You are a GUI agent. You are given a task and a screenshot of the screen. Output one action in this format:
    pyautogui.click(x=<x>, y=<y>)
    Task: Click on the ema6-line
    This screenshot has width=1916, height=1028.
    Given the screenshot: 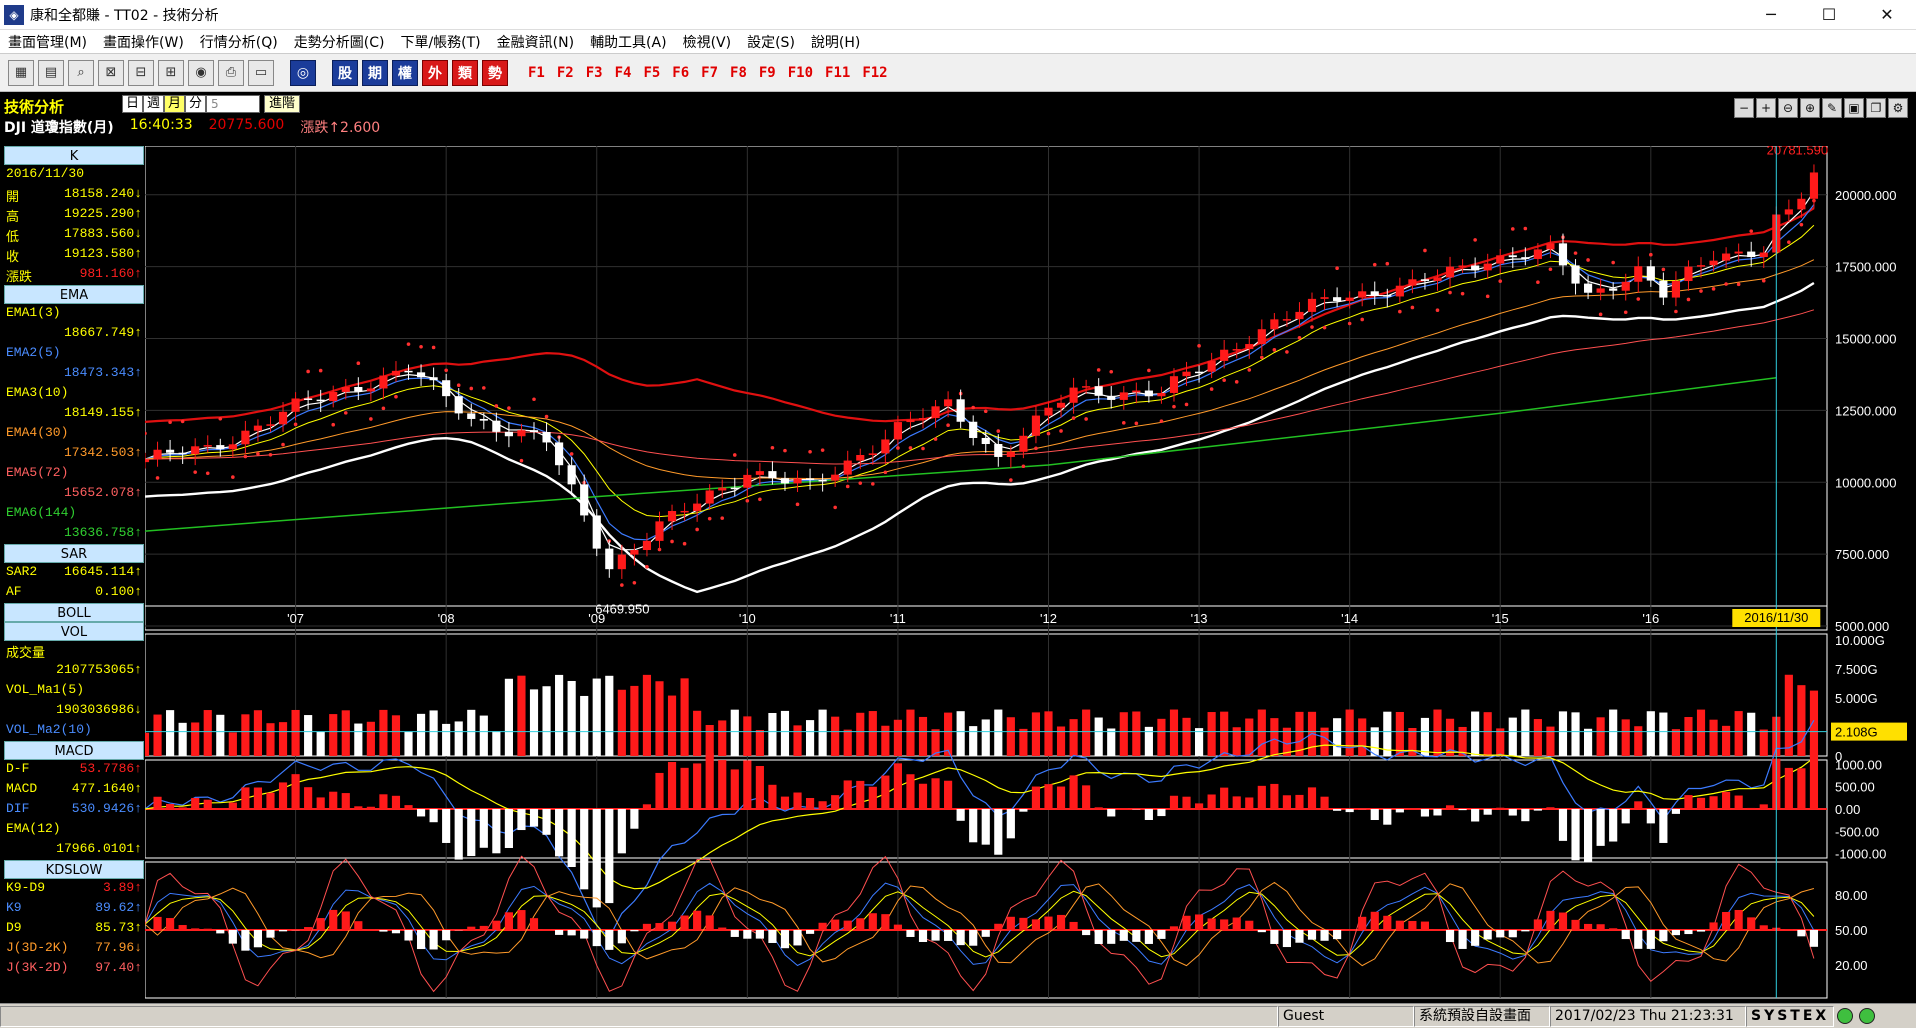 What is the action you would take?
    pyautogui.click(x=961, y=454)
    